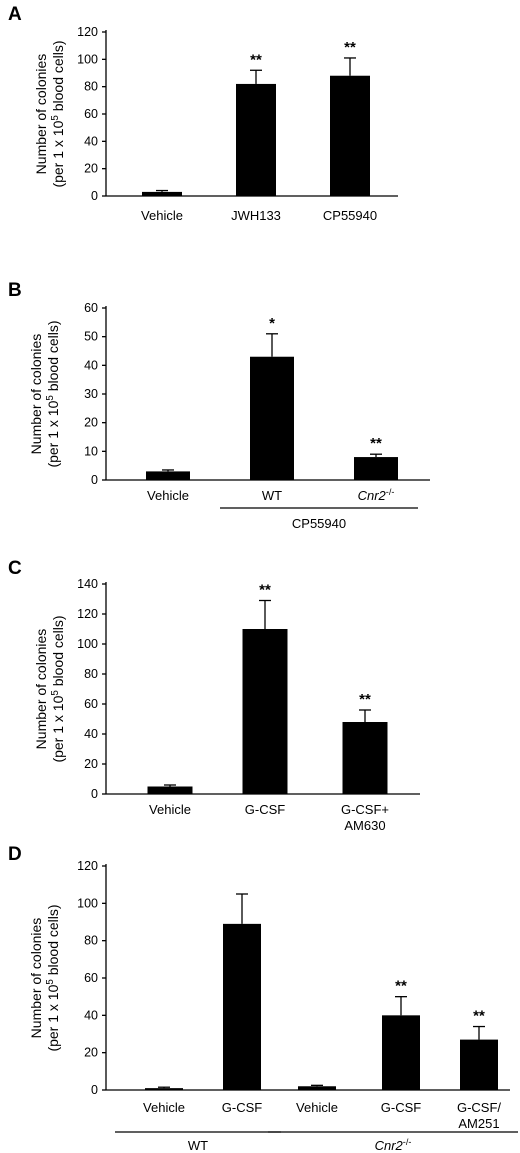 This screenshot has width=520, height=1153. I want to click on group-label: WT, so click(198, 1145).